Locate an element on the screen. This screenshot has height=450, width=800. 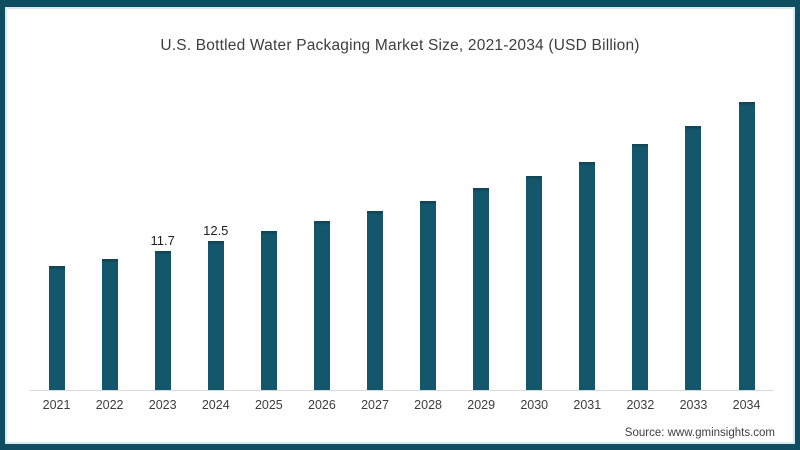
bar-slot-2026 is located at coordinates (321, 305).